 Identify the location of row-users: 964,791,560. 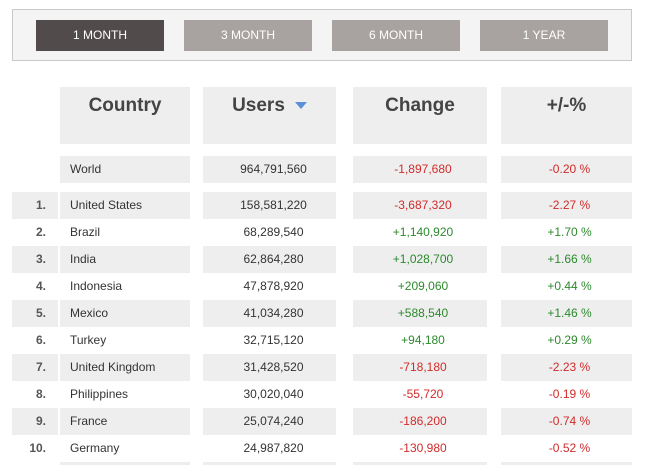
(269, 169).